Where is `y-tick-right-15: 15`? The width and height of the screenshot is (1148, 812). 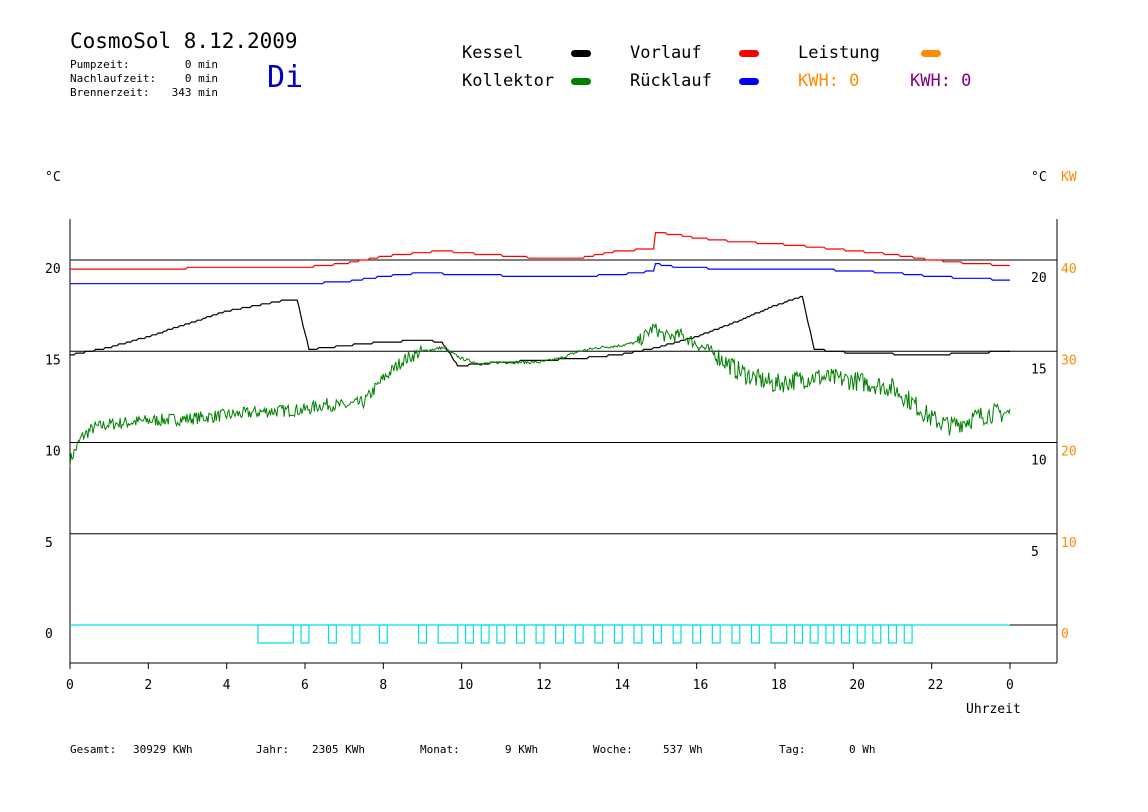 y-tick-right-15: 15 is located at coordinates (1039, 369).